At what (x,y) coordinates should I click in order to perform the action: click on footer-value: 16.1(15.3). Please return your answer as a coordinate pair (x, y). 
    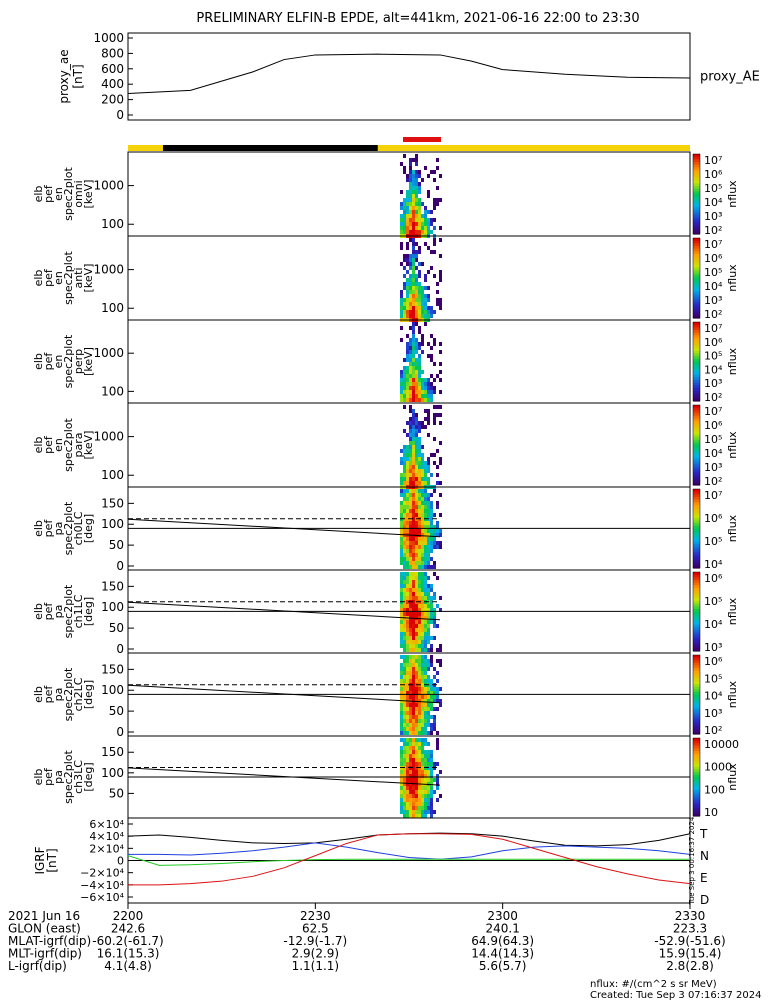
    Looking at the image, I should click on (128, 954).